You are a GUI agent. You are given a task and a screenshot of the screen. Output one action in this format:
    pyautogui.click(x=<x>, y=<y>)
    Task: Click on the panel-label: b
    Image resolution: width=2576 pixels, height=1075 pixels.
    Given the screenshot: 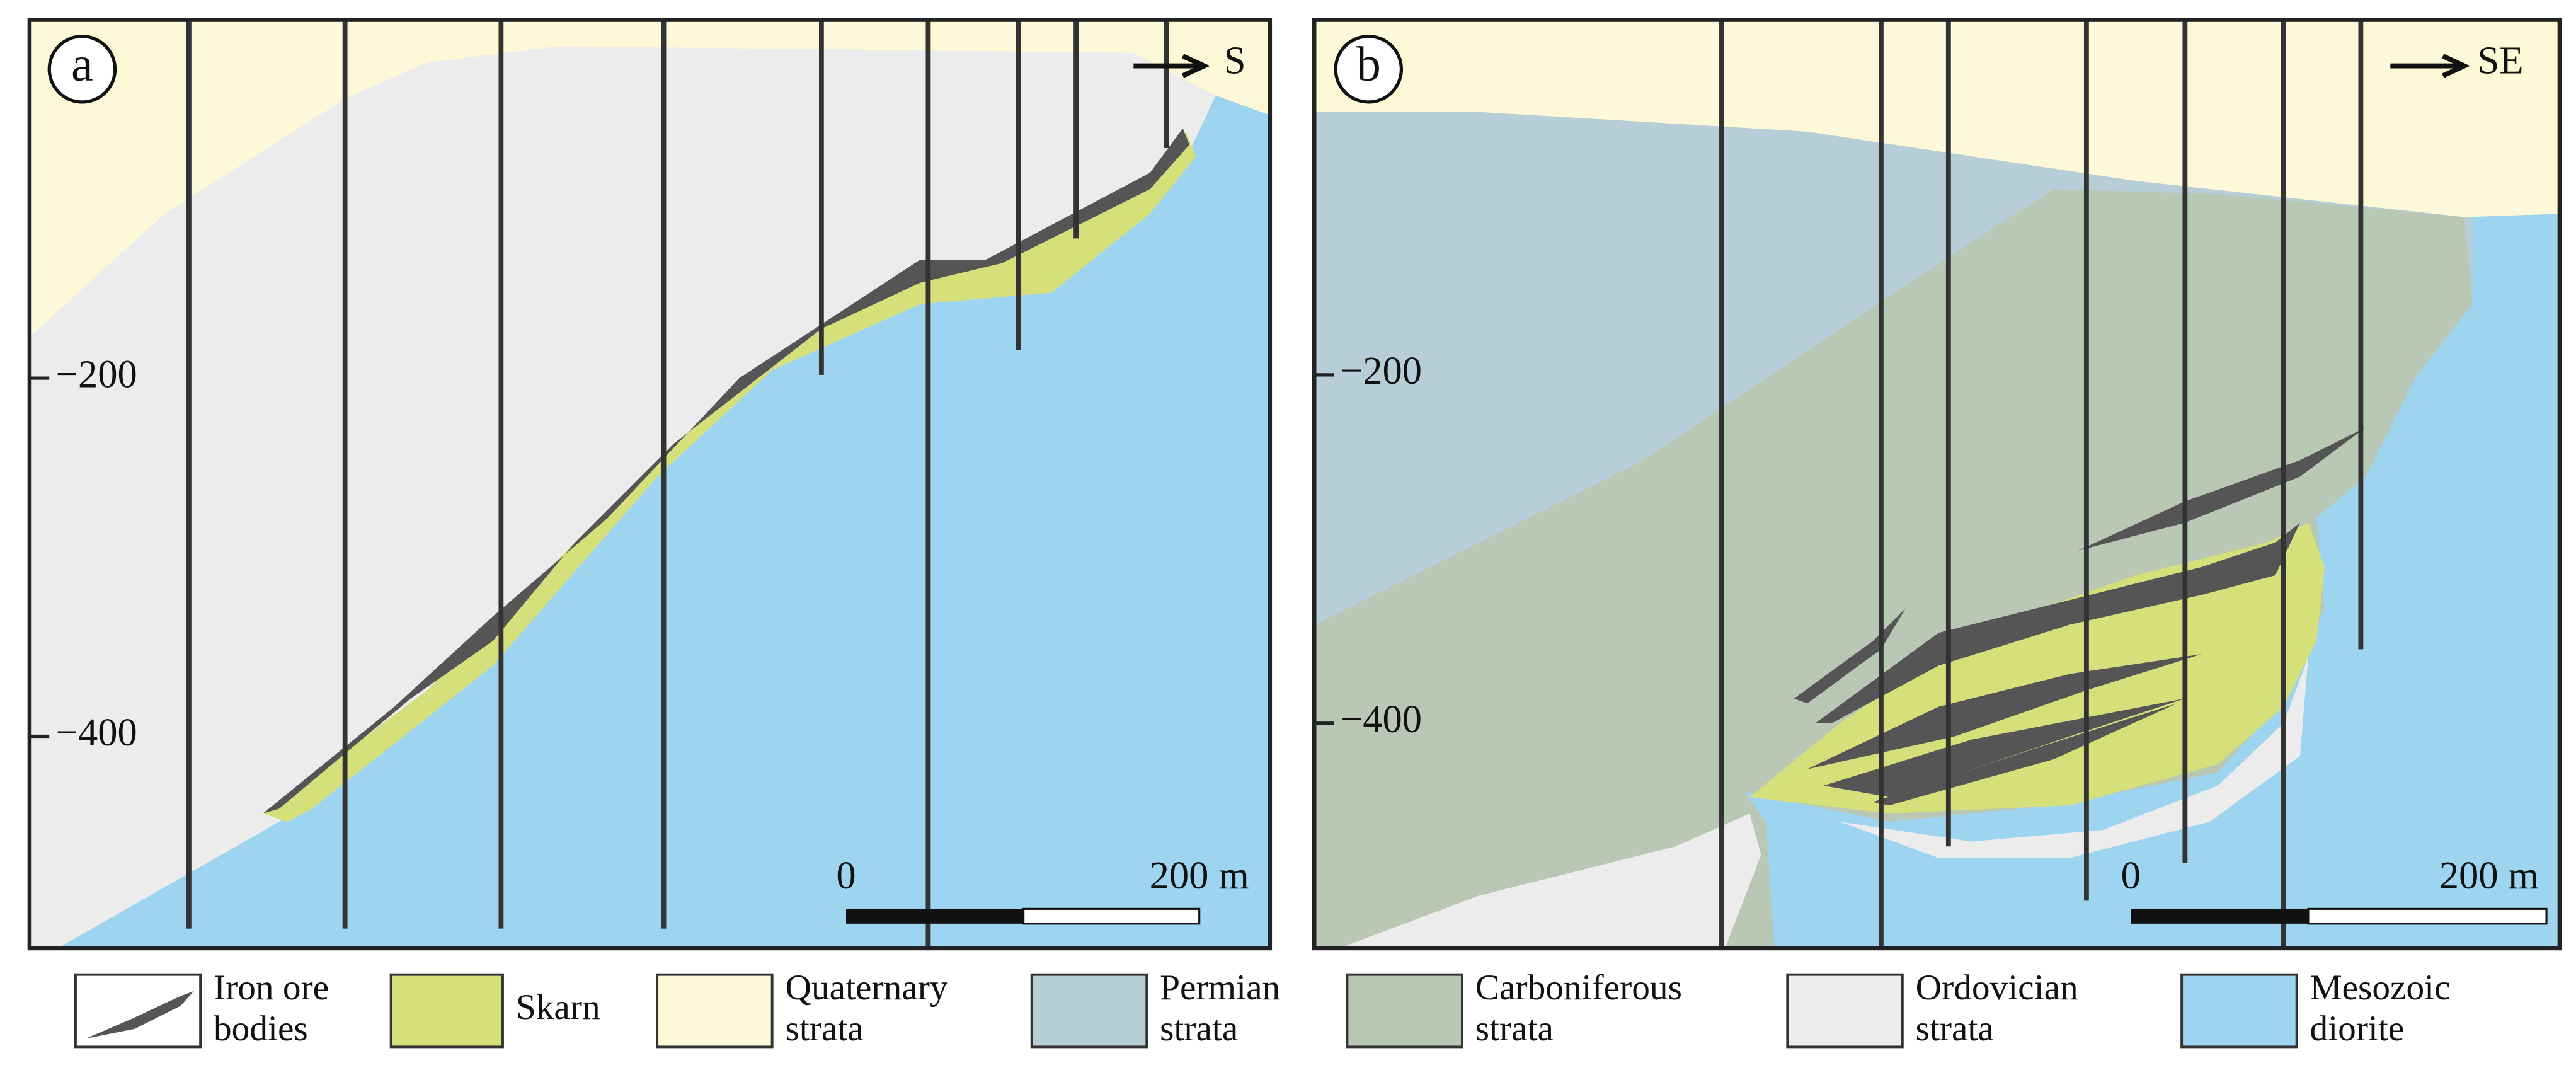 What is the action you would take?
    pyautogui.click(x=1368, y=64)
    